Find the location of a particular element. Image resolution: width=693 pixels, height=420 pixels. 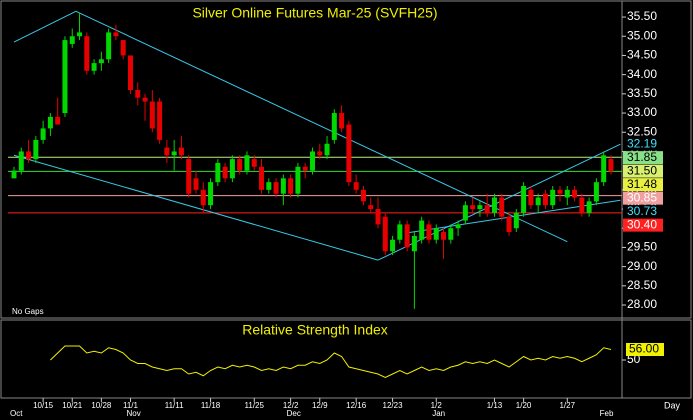

y-tick-label: 34.50 is located at coordinates (642, 55).